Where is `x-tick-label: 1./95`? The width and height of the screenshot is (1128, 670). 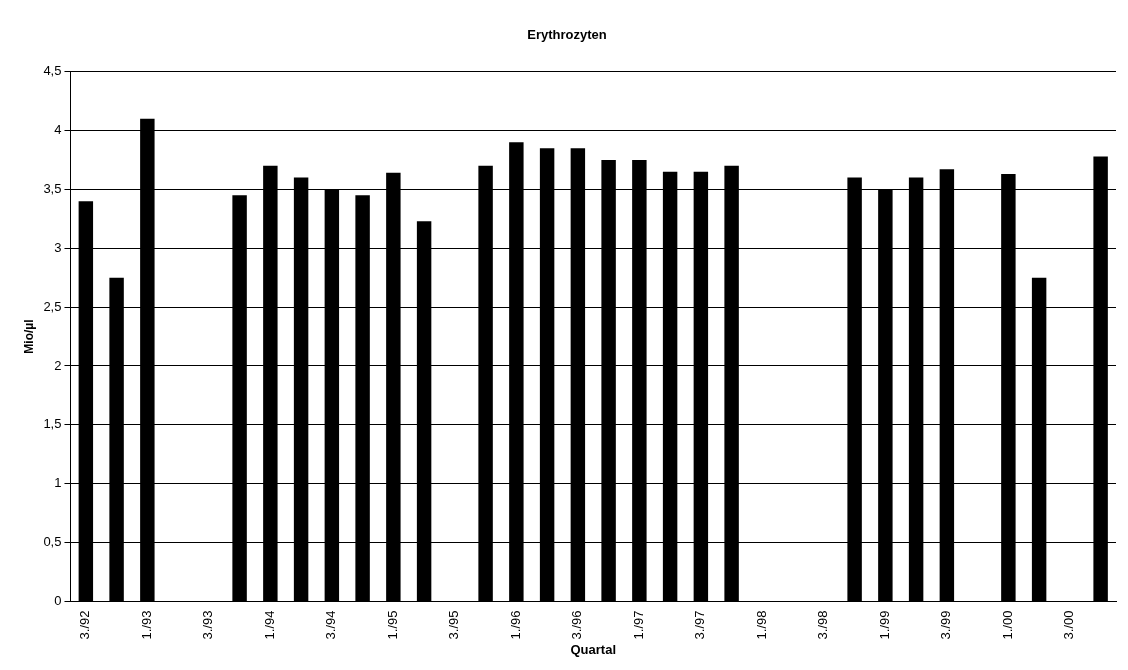
x-tick-label: 1./95 is located at coordinates (392, 625).